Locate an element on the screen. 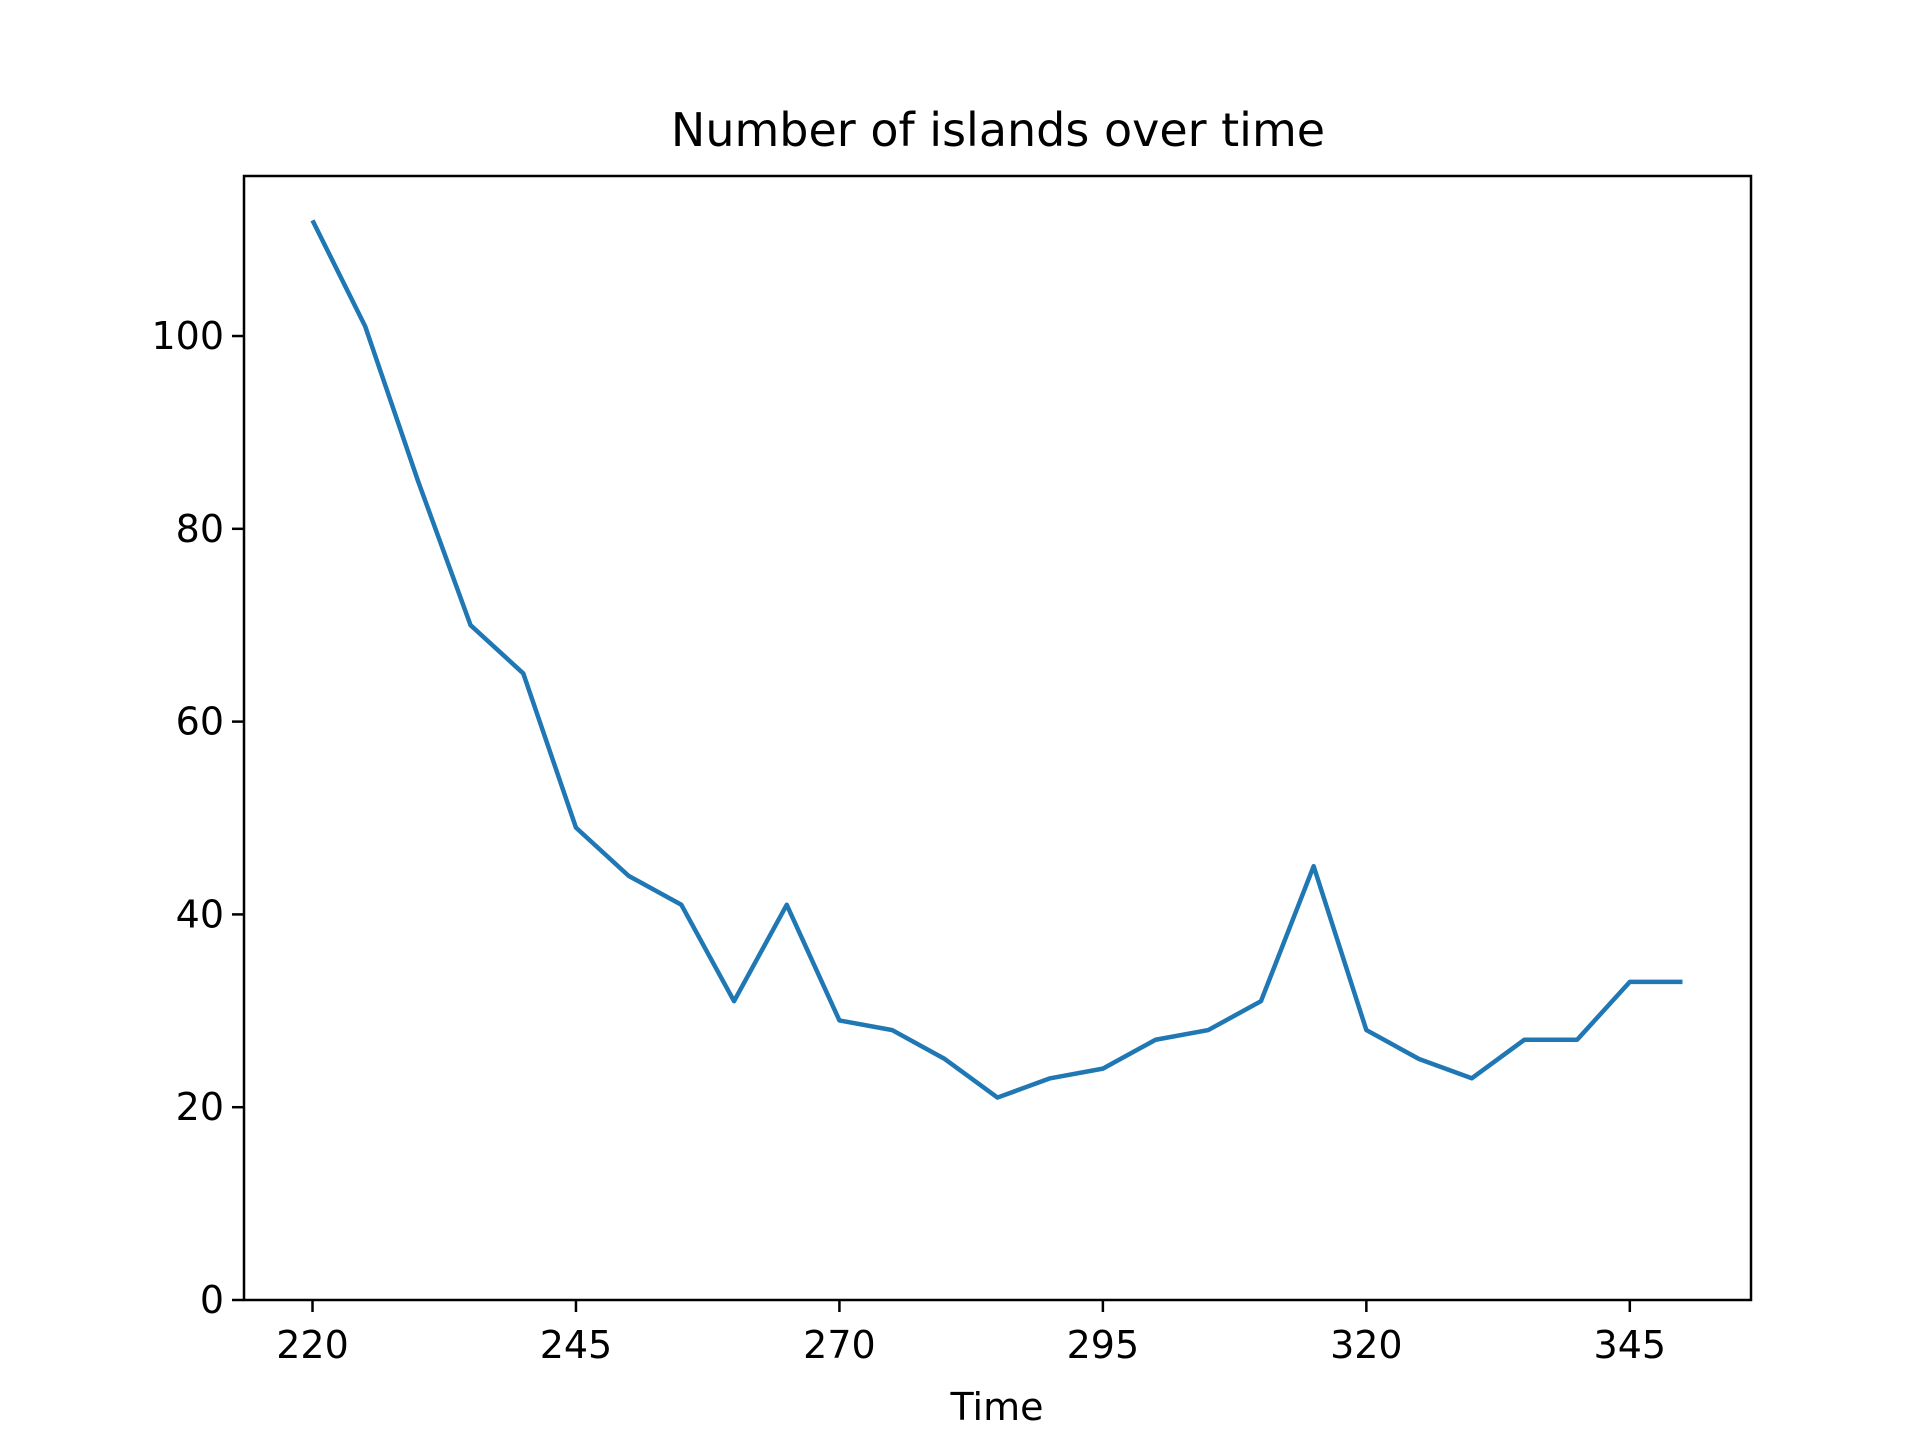 Image resolution: width=1920 pixels, height=1440 pixels. y-axis-ticks: 0 20 40 60 80 100 is located at coordinates (197, 818).